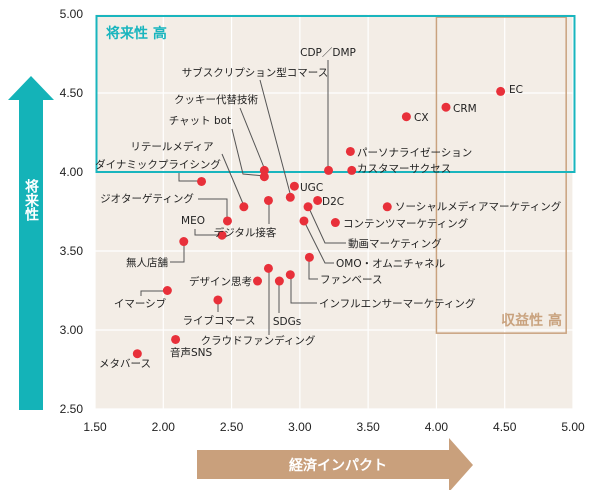 Image resolution: width=600 pixels, height=490 pixels. What do you see at coordinates (397, 303) in the screenshot?
I see `point-label: インフルエンサーマーケティング` at bounding box center [397, 303].